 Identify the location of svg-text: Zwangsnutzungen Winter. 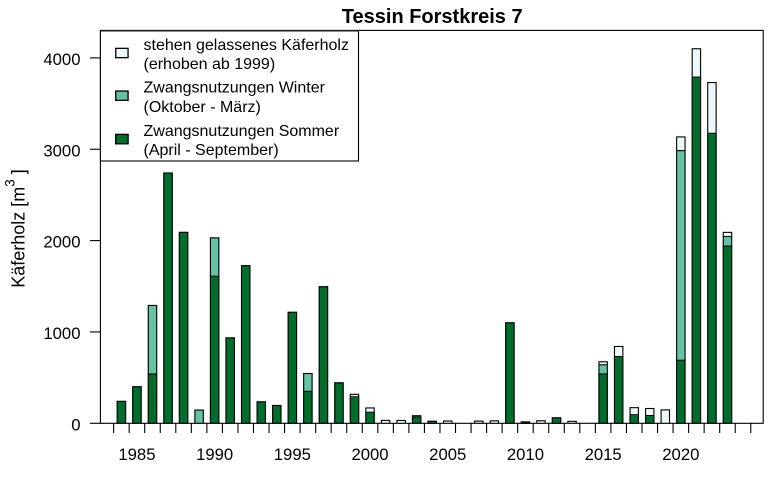
(235, 88).